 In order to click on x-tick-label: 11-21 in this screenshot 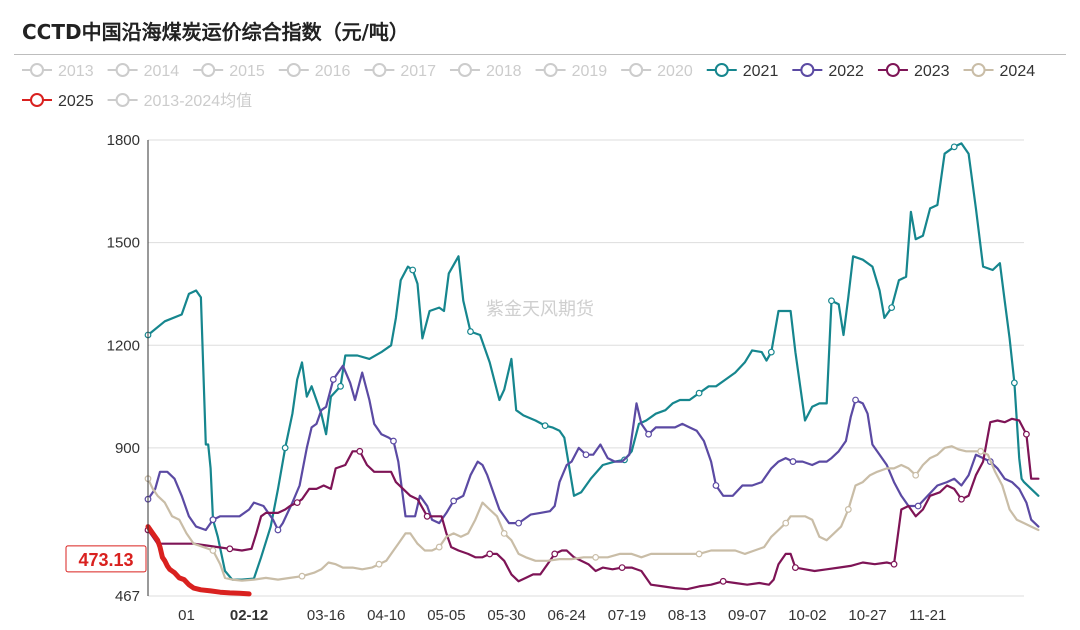, I will do `click(927, 615)`.